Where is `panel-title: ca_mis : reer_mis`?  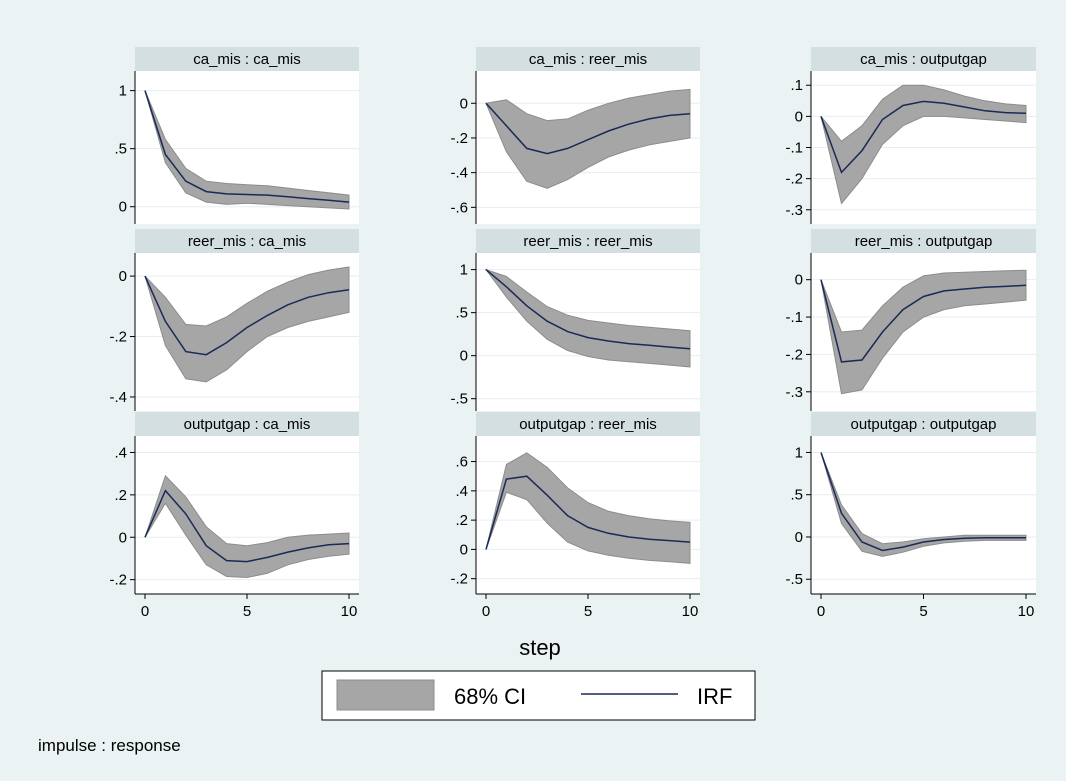
panel-title: ca_mis : reer_mis is located at coordinates (588, 59).